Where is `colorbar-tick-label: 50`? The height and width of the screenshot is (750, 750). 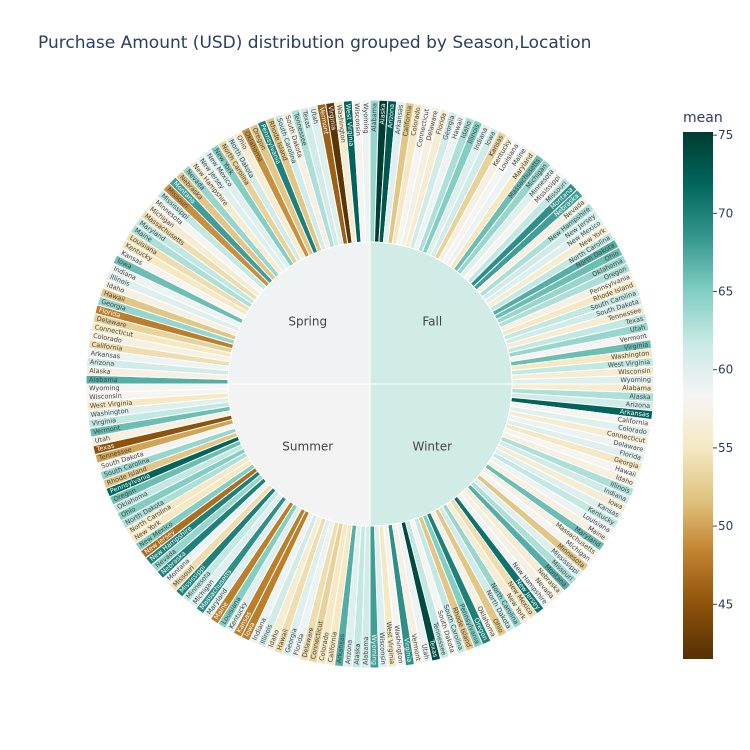 colorbar-tick-label: 50 is located at coordinates (725, 526).